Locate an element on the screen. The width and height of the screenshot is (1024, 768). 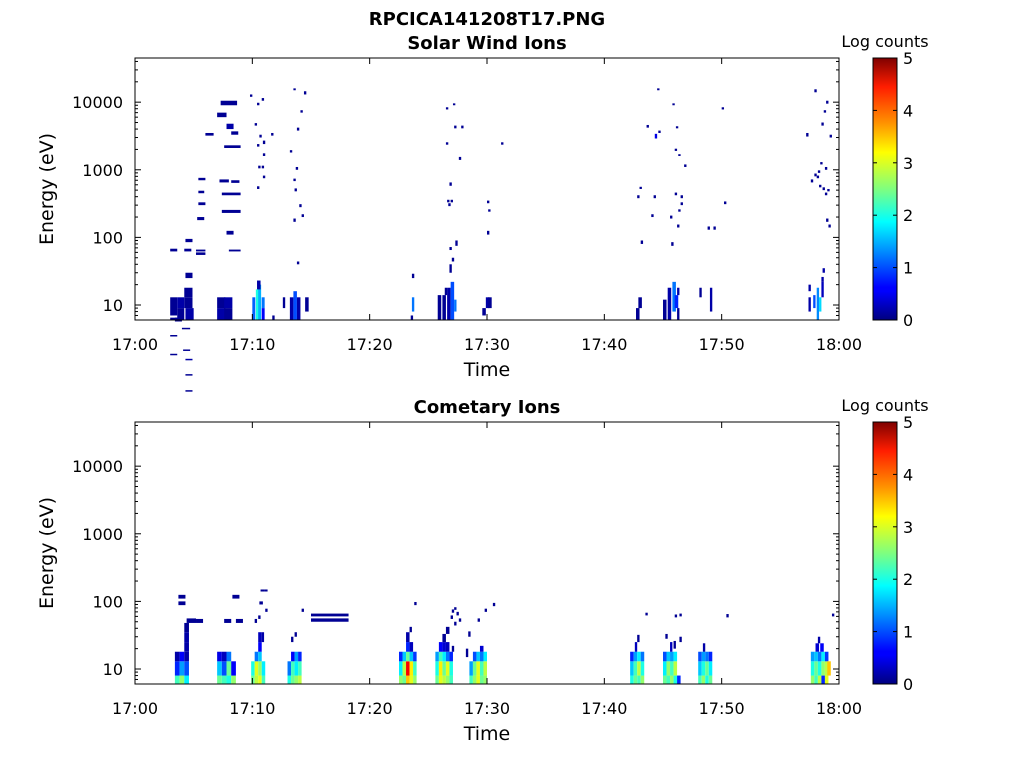
y-tick-label: 1000 is located at coordinates (102, 534).